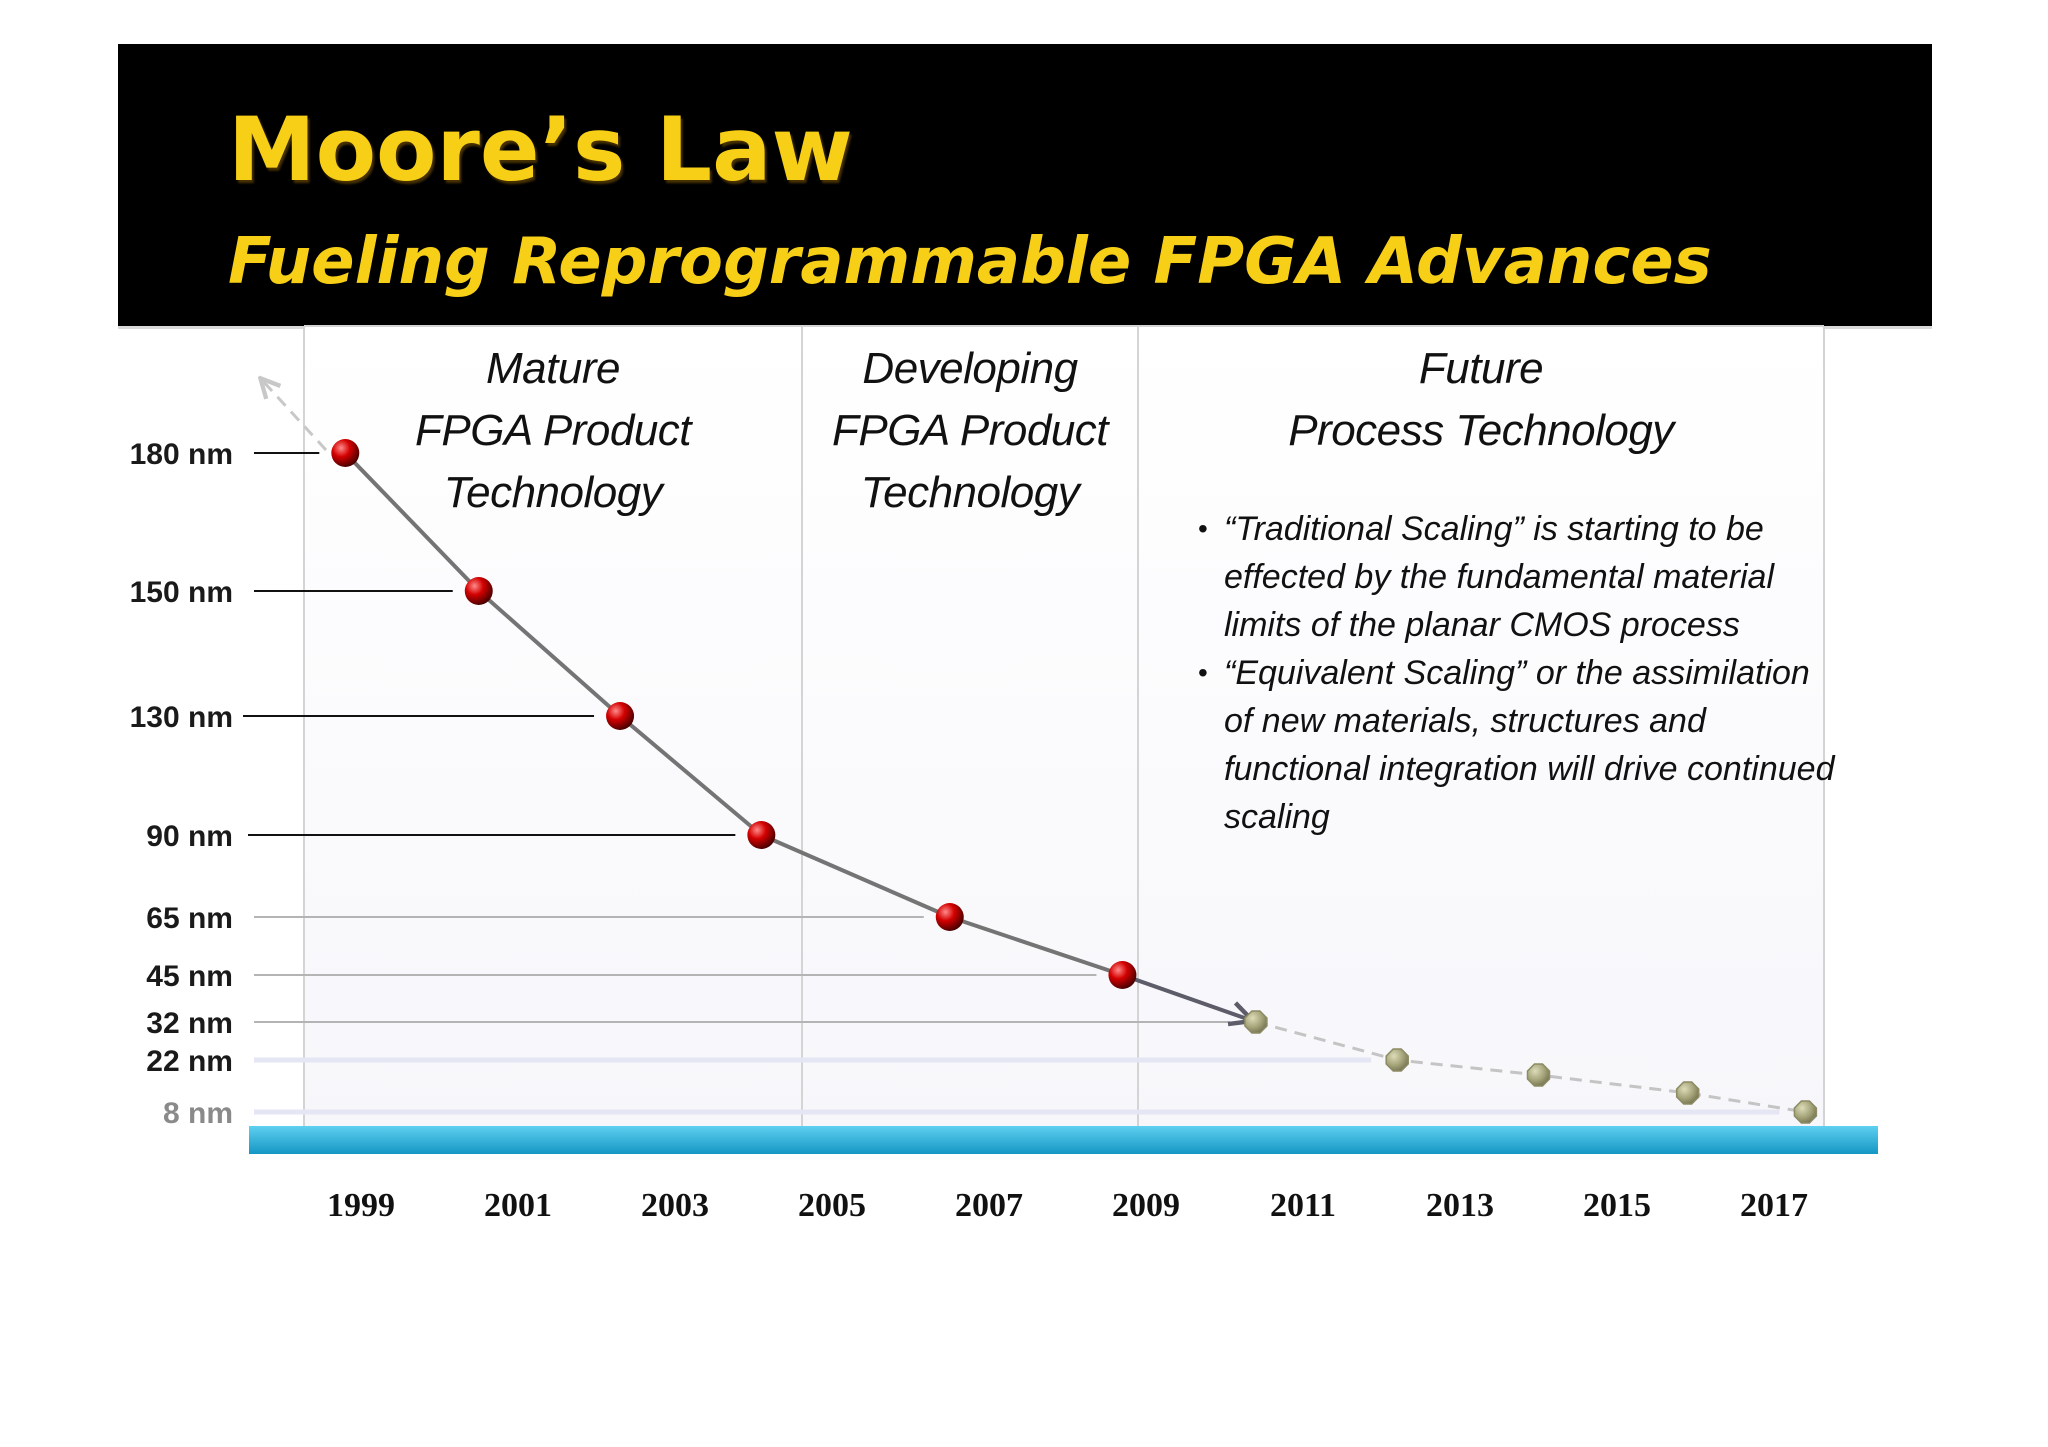 The image size is (2048, 1447). Describe the element at coordinates (989, 1205) in the screenshot. I see `x-tick-label: 2007` at that location.